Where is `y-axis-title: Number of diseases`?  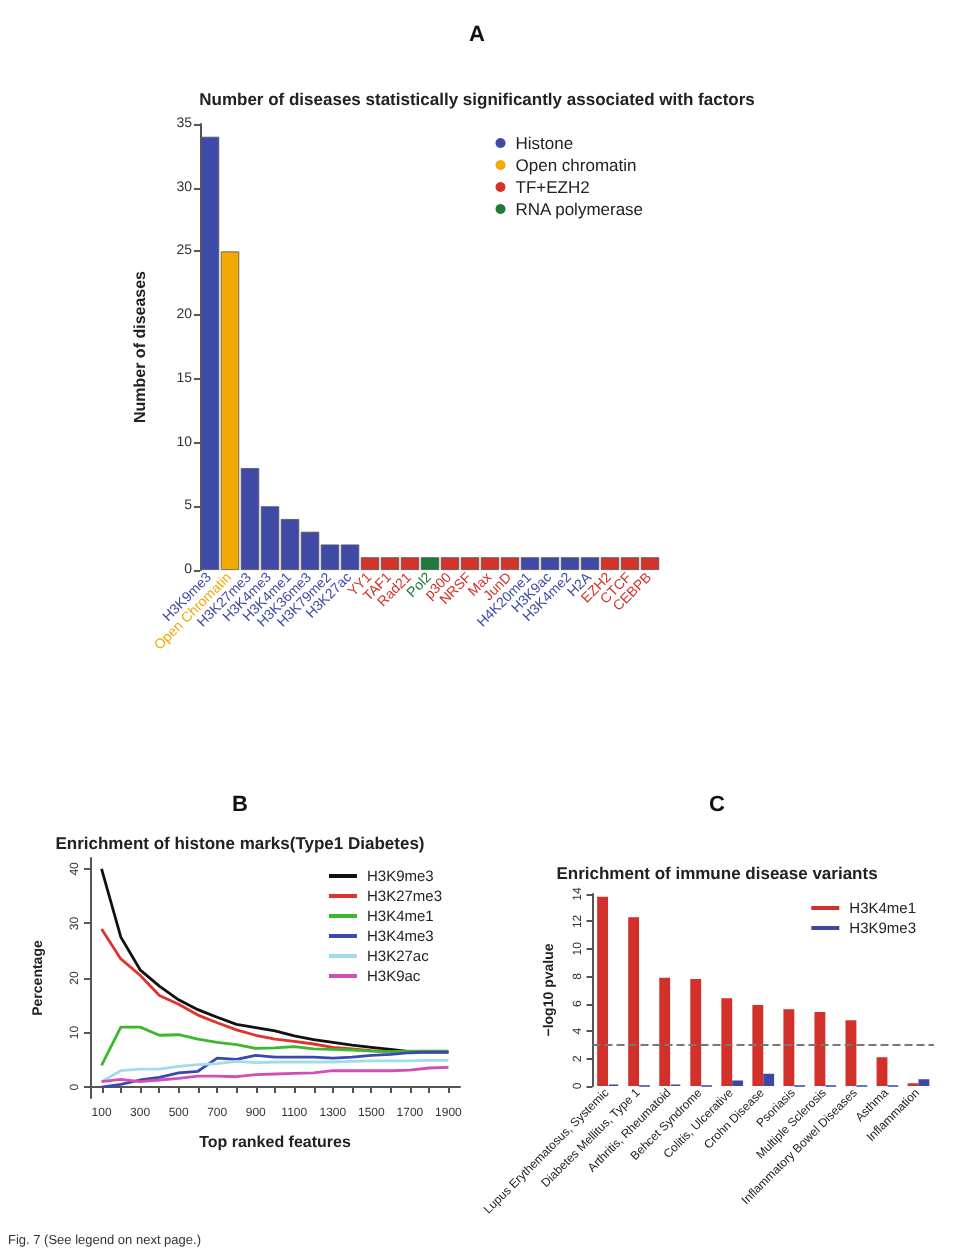
y-axis-title: Number of diseases is located at coordinates (140, 346).